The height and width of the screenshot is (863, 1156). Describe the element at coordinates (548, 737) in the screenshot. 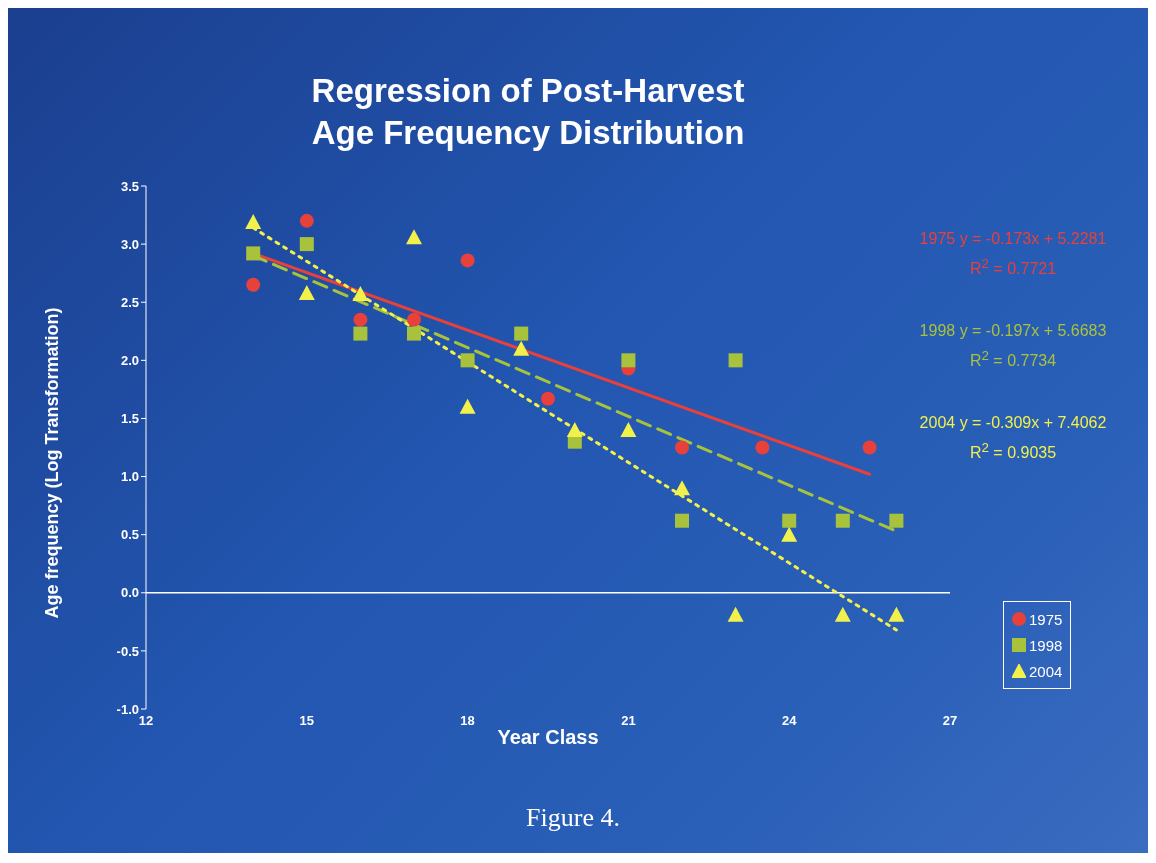

I see `x-axis-title: Year Class` at that location.